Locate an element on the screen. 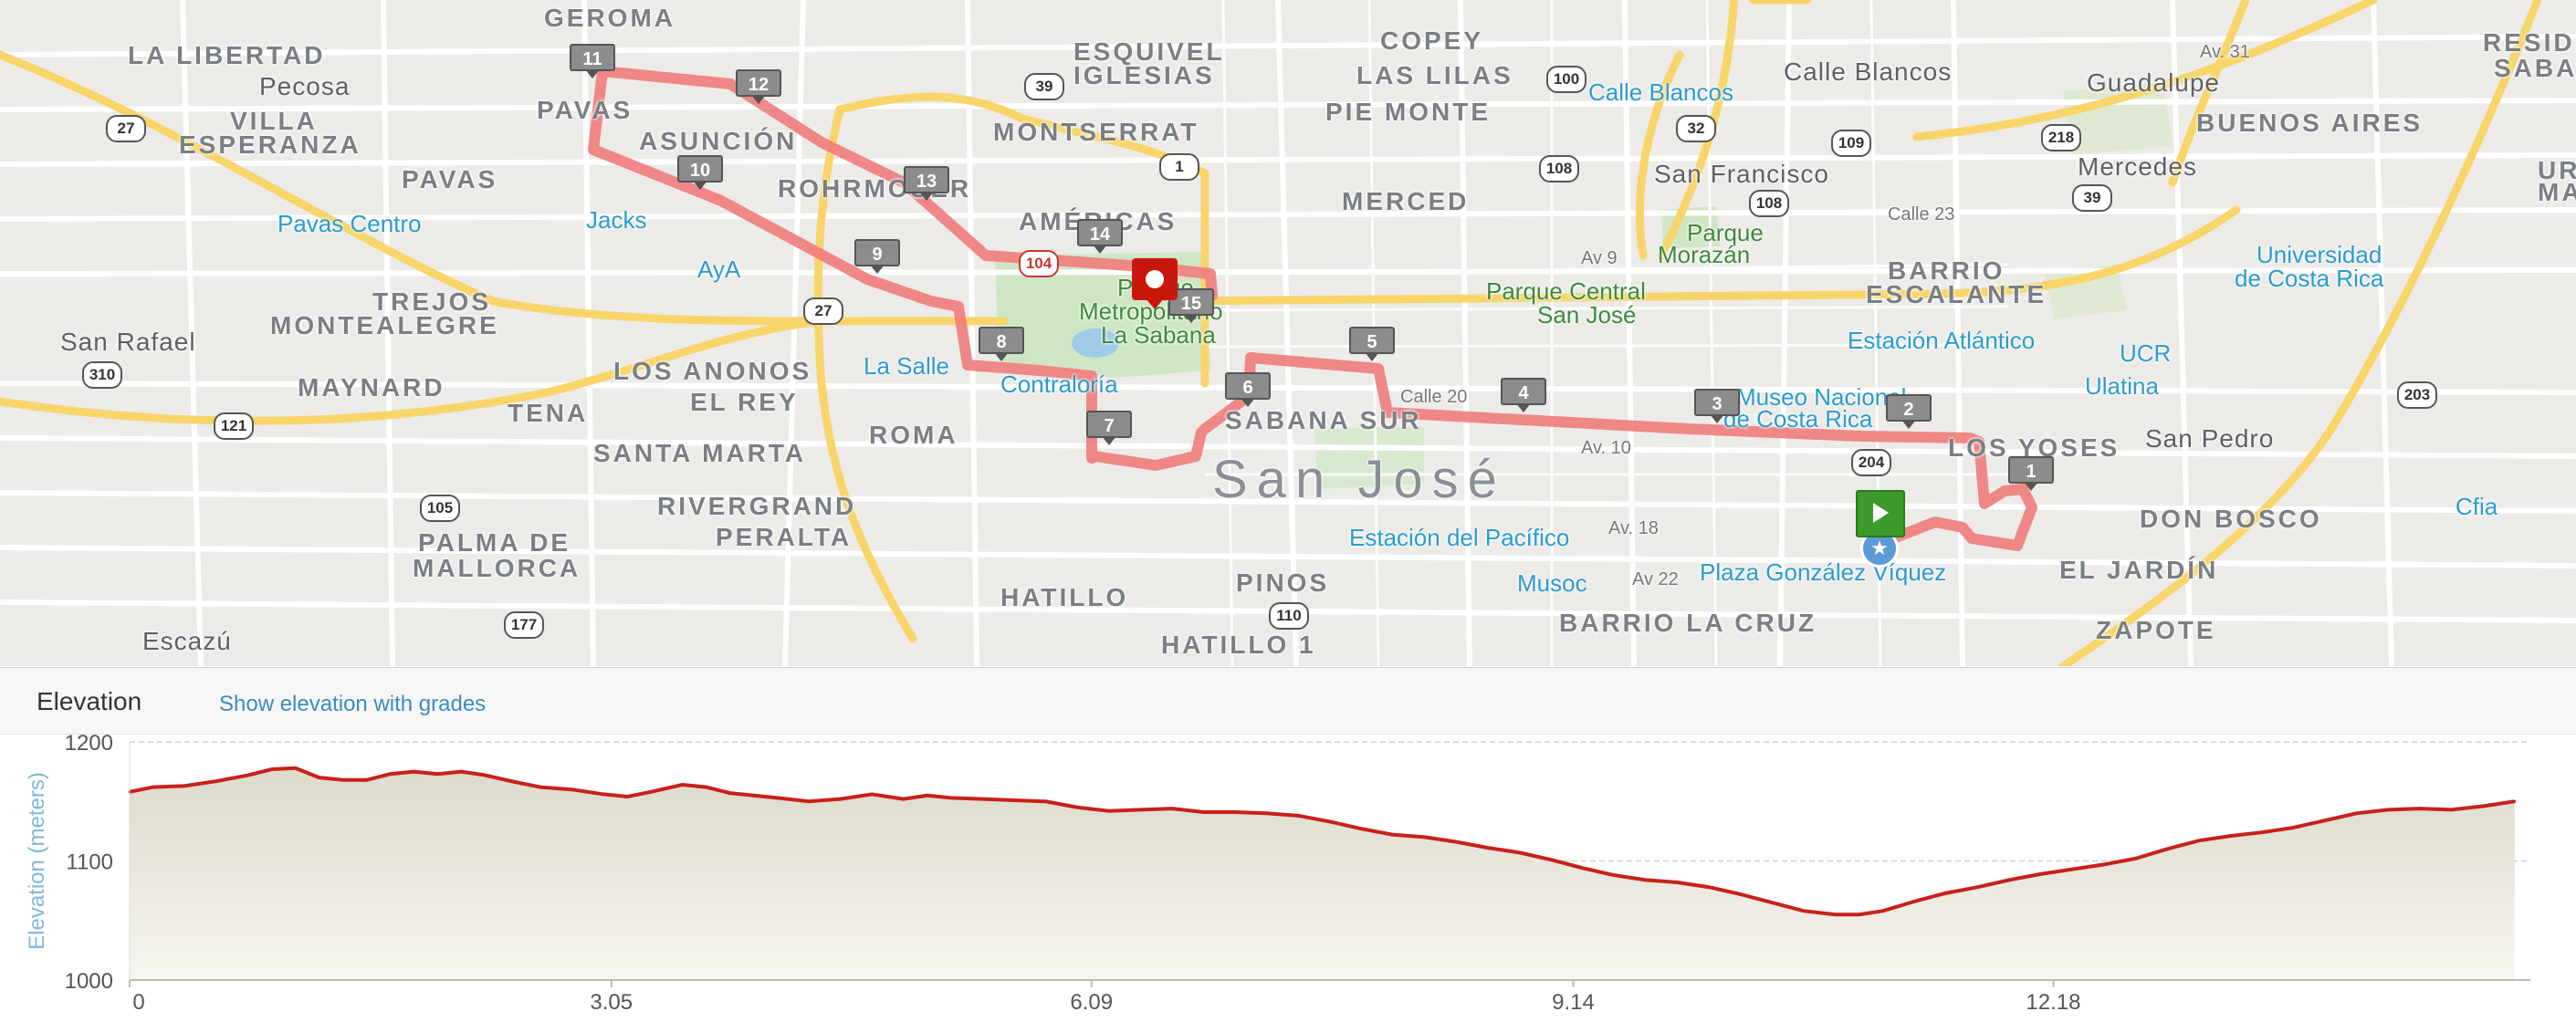 The width and height of the screenshot is (2576, 1022). neighborhood-label: Guadalupe is located at coordinates (2154, 82).